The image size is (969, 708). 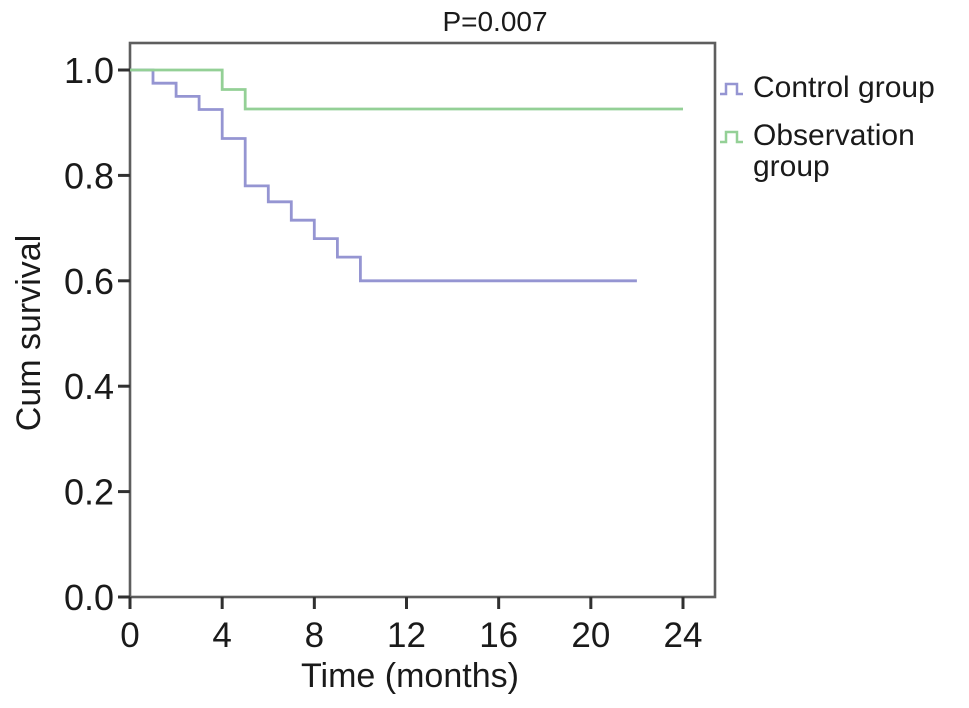 I want to click on y-tick-label: 0.4, so click(x=89, y=386).